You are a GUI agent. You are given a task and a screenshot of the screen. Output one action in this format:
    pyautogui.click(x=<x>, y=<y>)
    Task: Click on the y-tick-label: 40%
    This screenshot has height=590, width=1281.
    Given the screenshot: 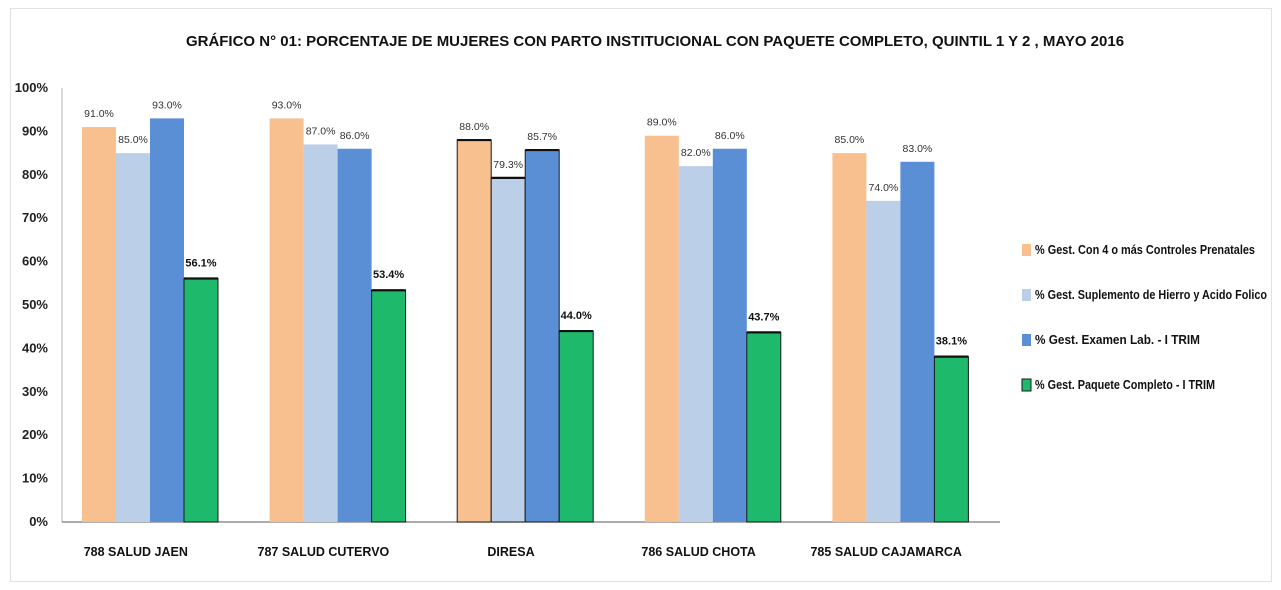 What is the action you would take?
    pyautogui.click(x=35, y=347)
    